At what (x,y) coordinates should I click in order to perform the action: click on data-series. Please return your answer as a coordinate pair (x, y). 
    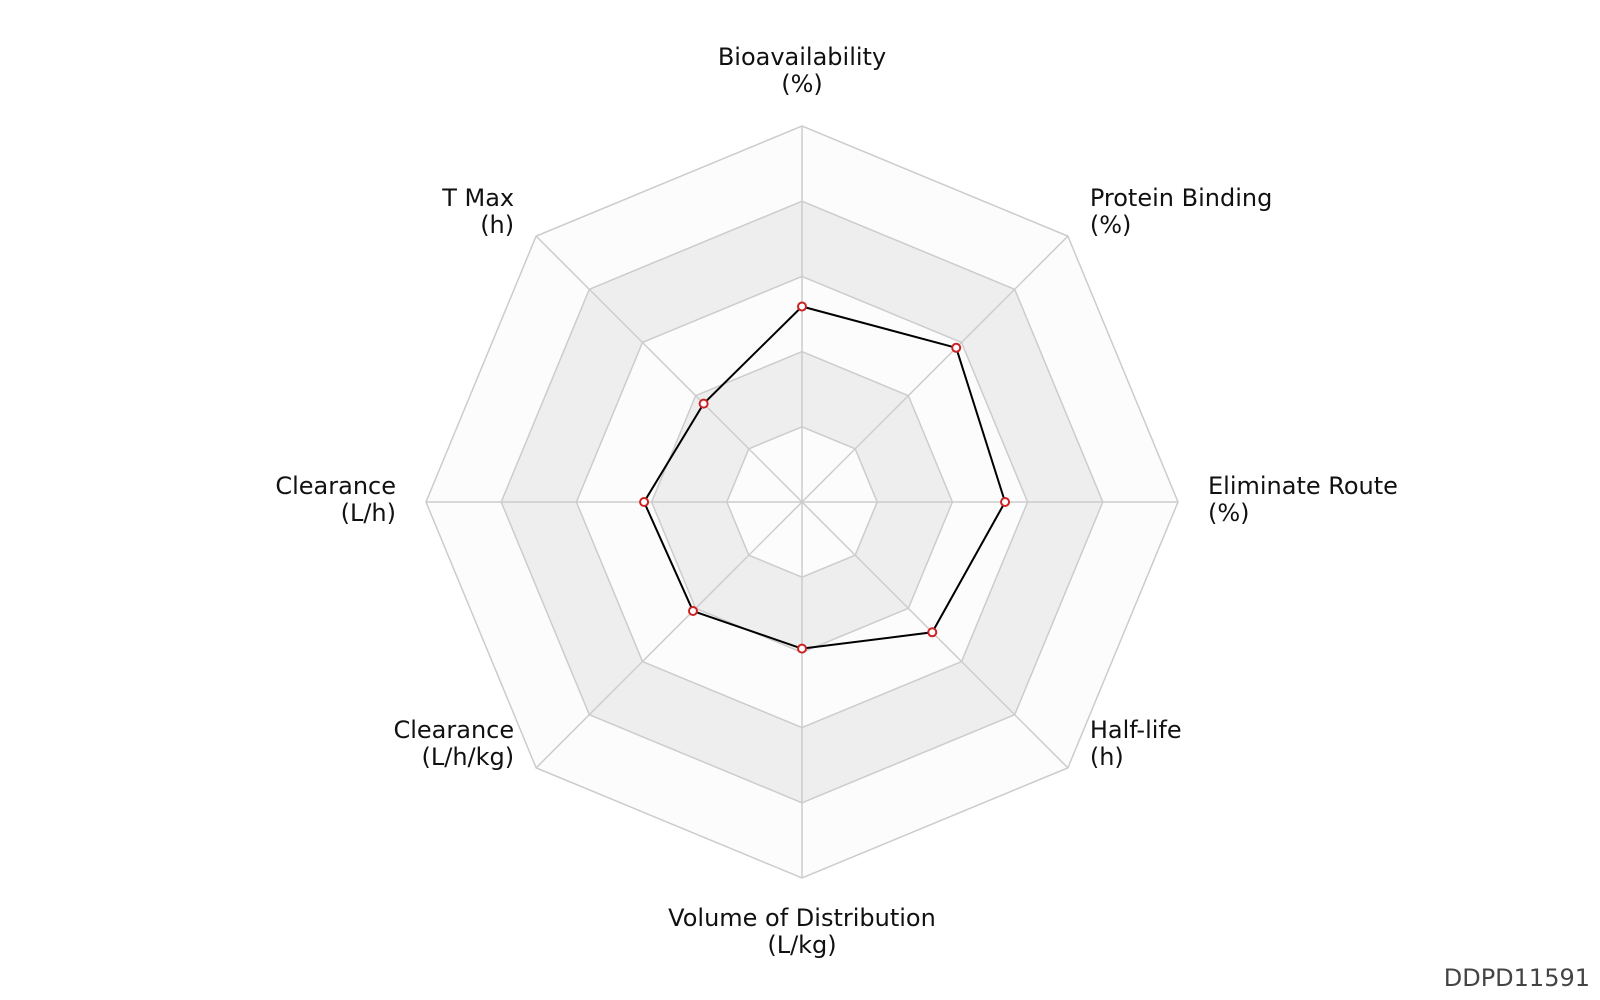
    Looking at the image, I should click on (825, 477).